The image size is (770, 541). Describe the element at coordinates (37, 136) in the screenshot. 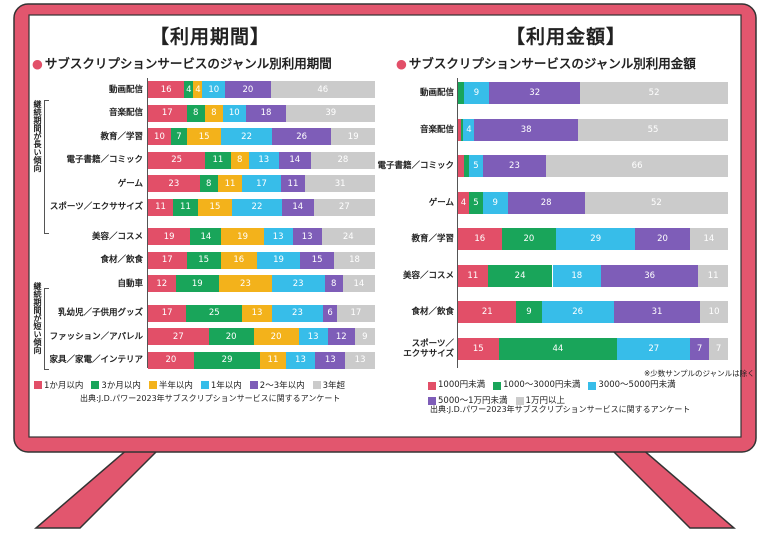

I see `left-group-label-long: 継続期間が長い傾向` at that location.